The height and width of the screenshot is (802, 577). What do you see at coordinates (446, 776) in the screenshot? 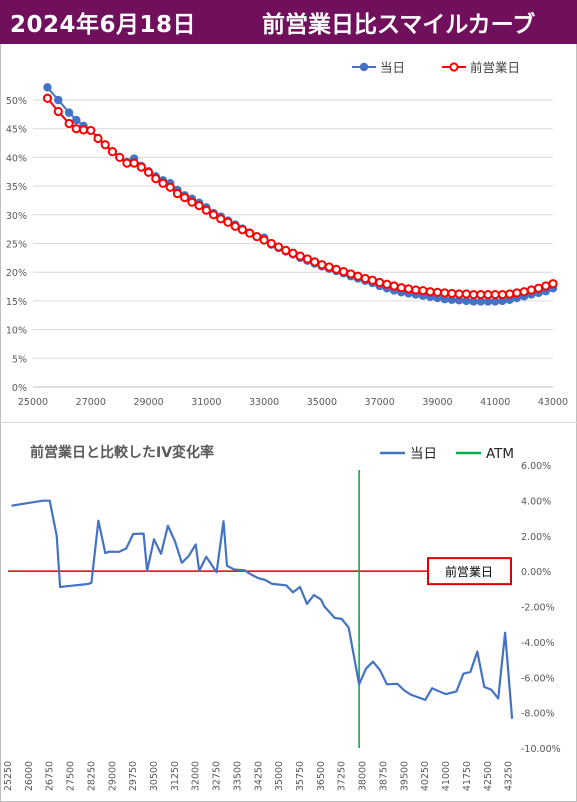
I see `x-tick-label: 41000` at bounding box center [446, 776].